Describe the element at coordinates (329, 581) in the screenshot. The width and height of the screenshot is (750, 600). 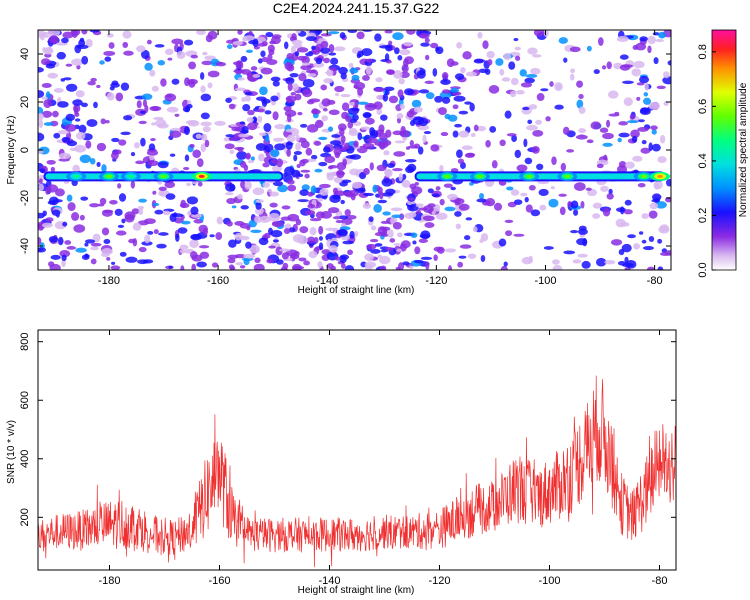
I see `snr-x-tick-label: -140` at that location.